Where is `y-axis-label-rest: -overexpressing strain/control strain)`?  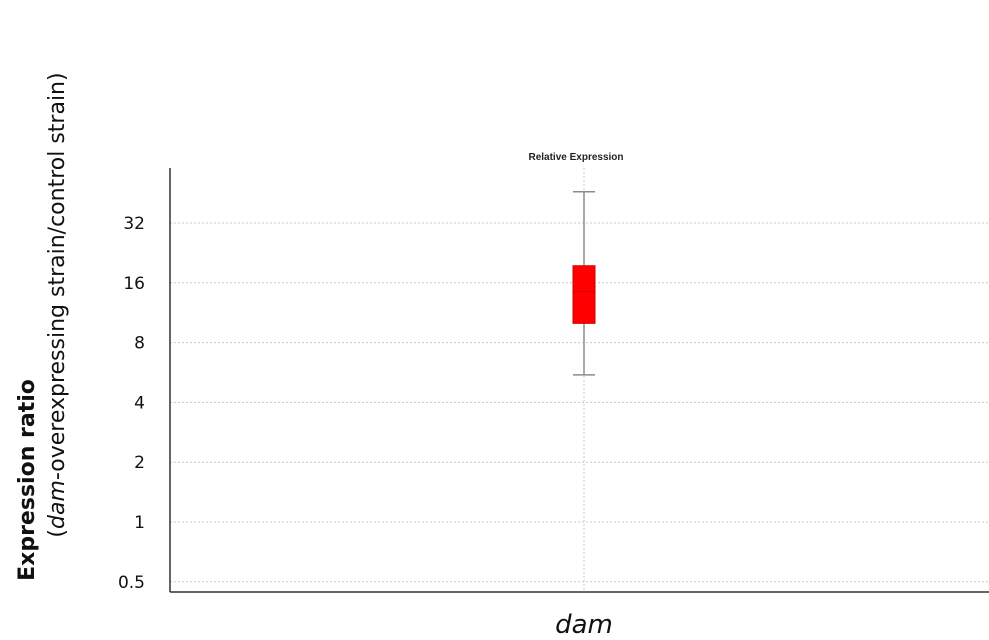 y-axis-label-rest: -overexpressing strain/control strain) is located at coordinates (57, 276).